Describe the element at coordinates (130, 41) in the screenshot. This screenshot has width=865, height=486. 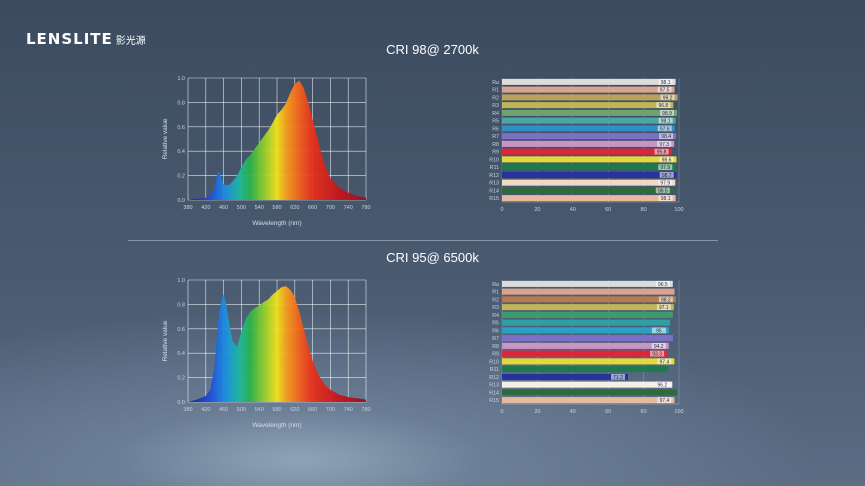
I see `logo-chinese: 影光源` at that location.